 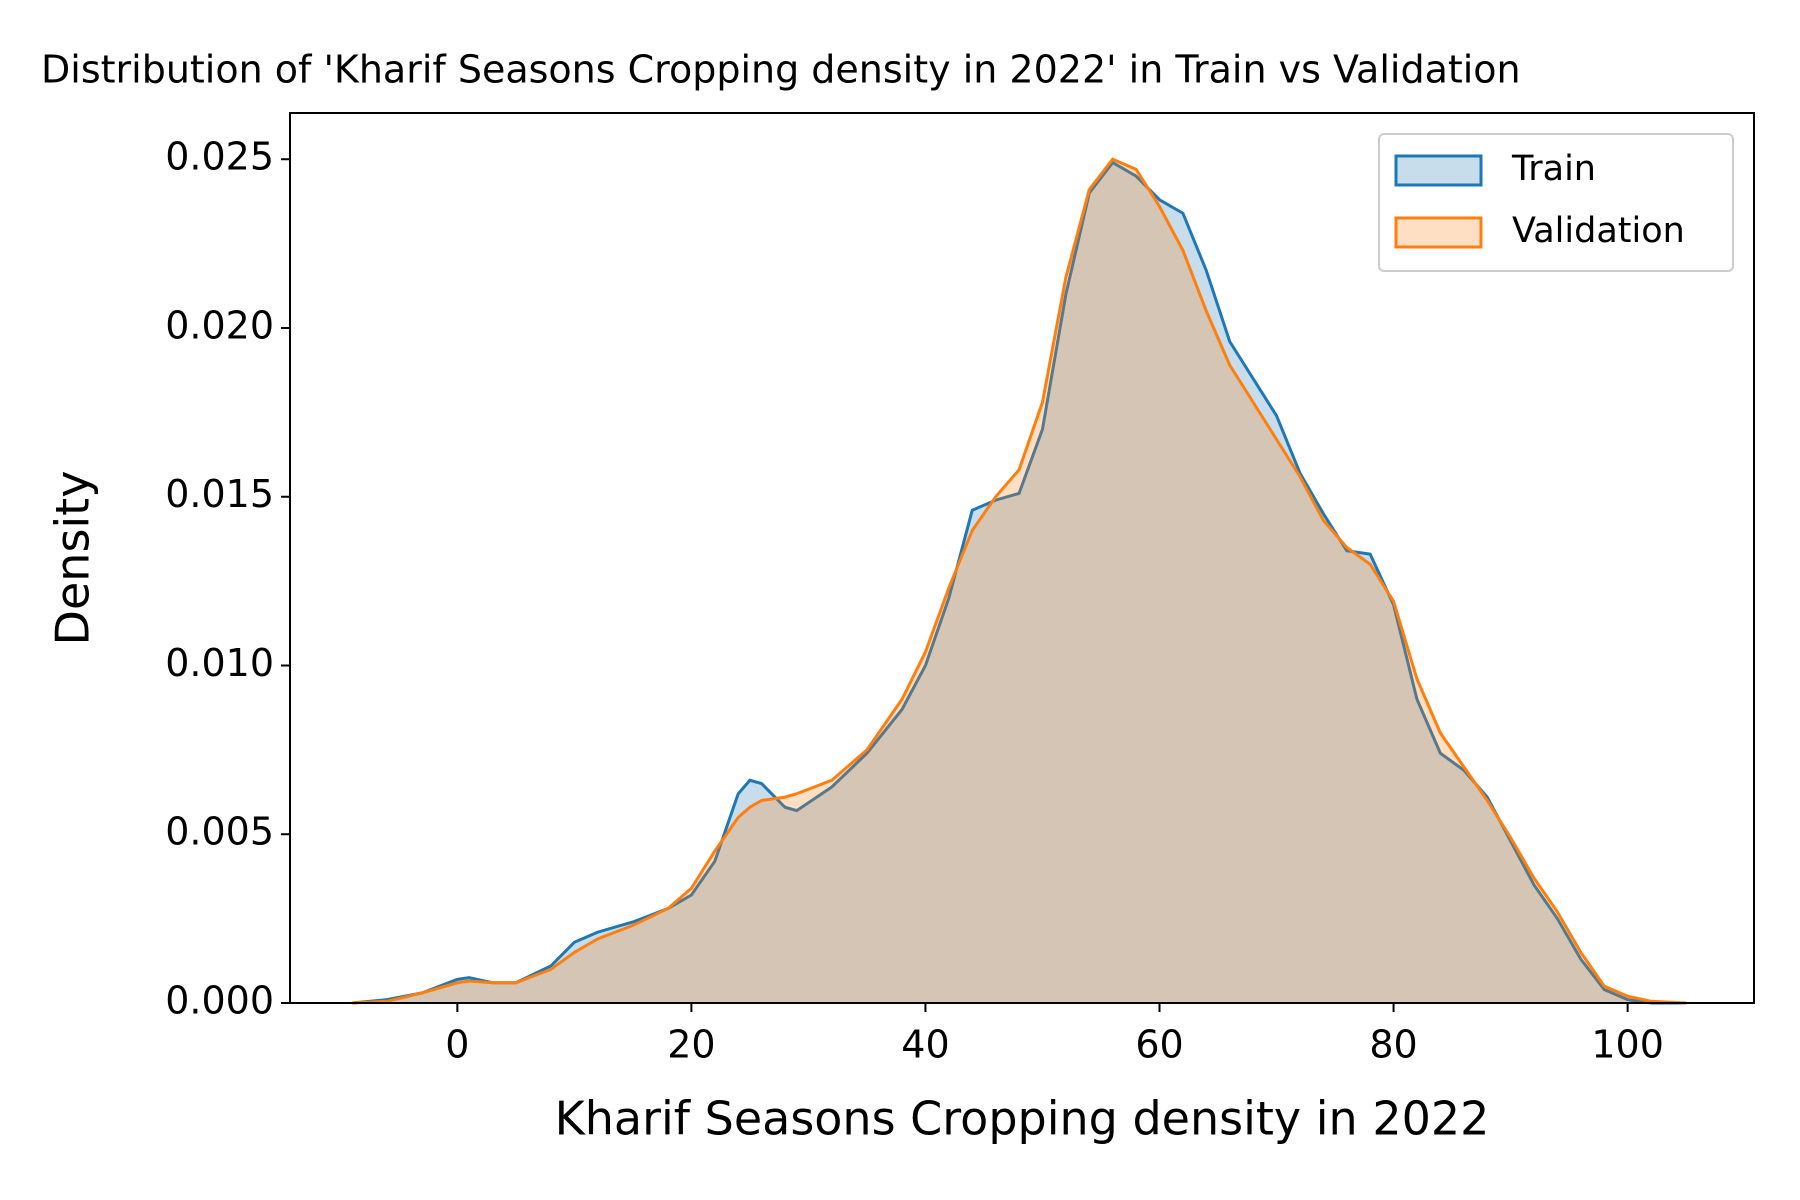 What do you see at coordinates (457, 1045) in the screenshot?
I see `x-tick-label: 0` at bounding box center [457, 1045].